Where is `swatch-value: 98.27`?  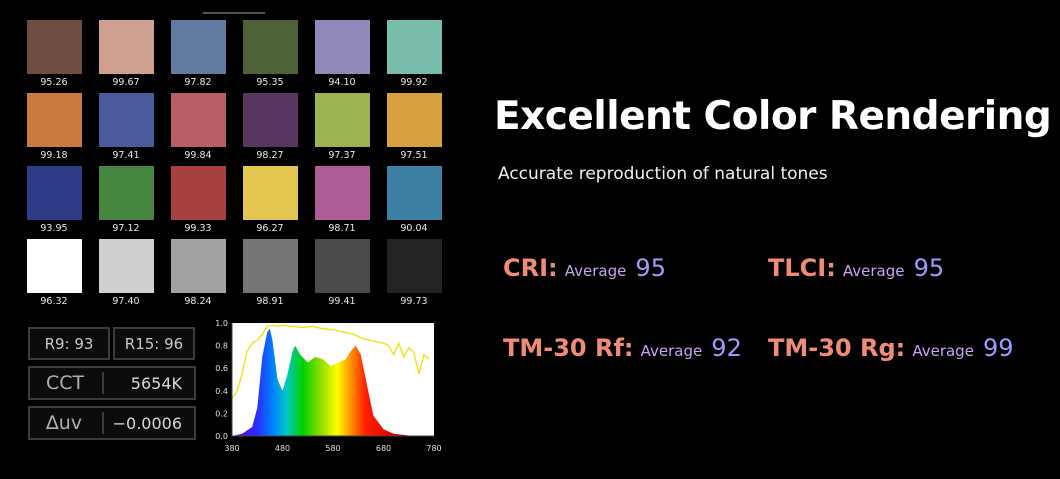
swatch-value: 98.27 is located at coordinates (270, 155).